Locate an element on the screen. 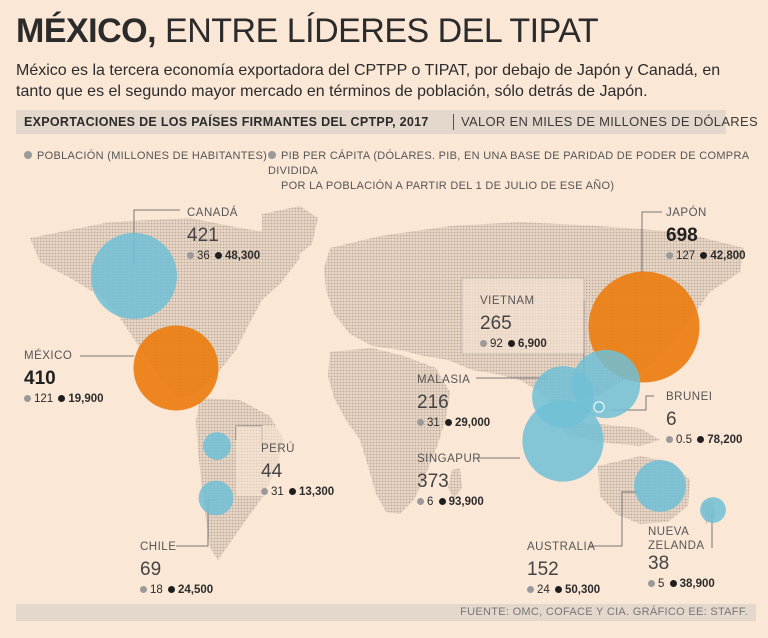  singapur-gdp: 93,900 is located at coordinates (466, 502).